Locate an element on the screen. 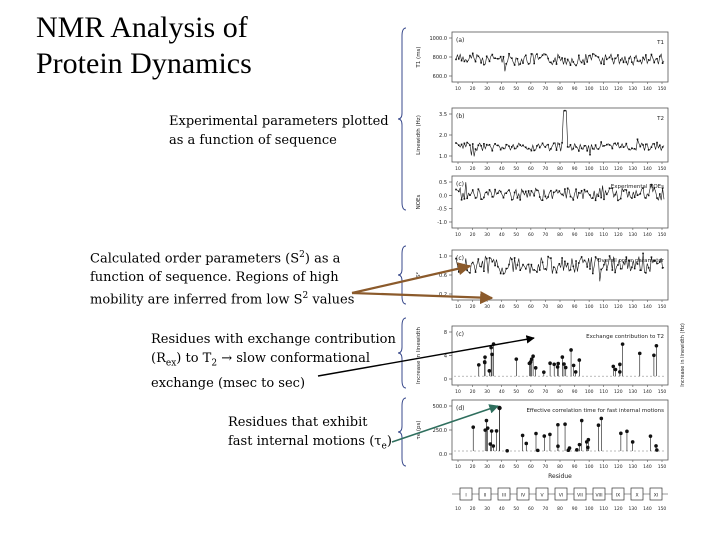 Image resolution: width=720 pixels, height=540 pixels. caption-order-line3: mobility are inferred from low S2 values is located at coordinates (222, 298).